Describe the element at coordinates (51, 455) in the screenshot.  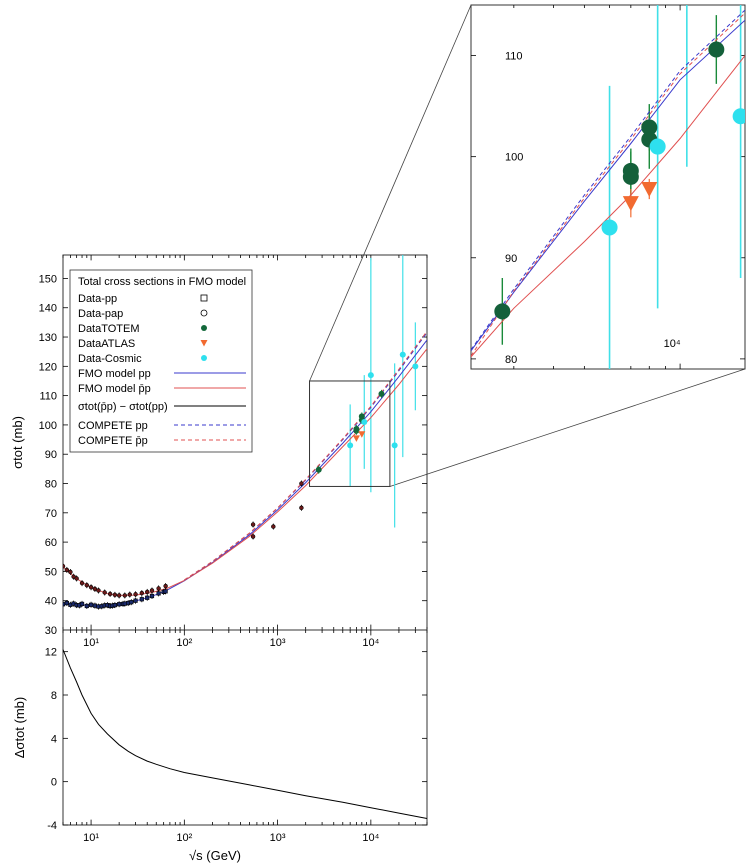
I see `y-tick-label: 90` at that location.